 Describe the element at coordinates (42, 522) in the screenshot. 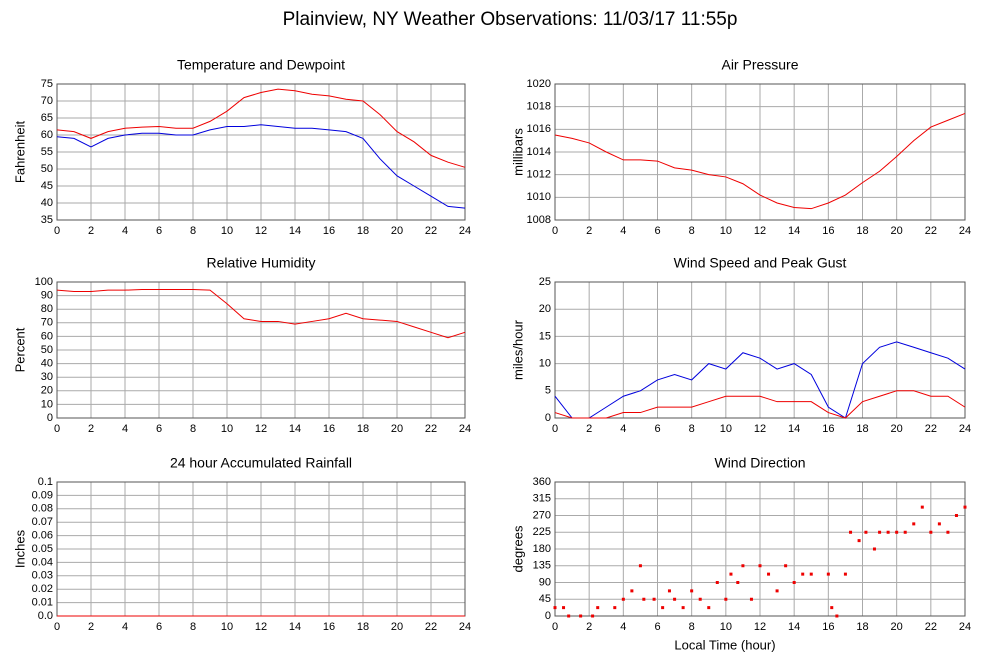

I see `y-tick-label: 0.07` at that location.